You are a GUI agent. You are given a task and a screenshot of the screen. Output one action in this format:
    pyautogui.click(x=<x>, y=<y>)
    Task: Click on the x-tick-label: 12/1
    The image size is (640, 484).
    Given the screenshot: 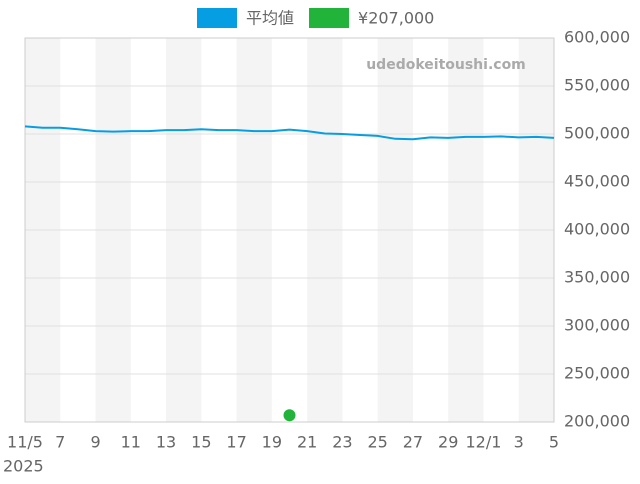 What is the action you would take?
    pyautogui.click(x=483, y=442)
    